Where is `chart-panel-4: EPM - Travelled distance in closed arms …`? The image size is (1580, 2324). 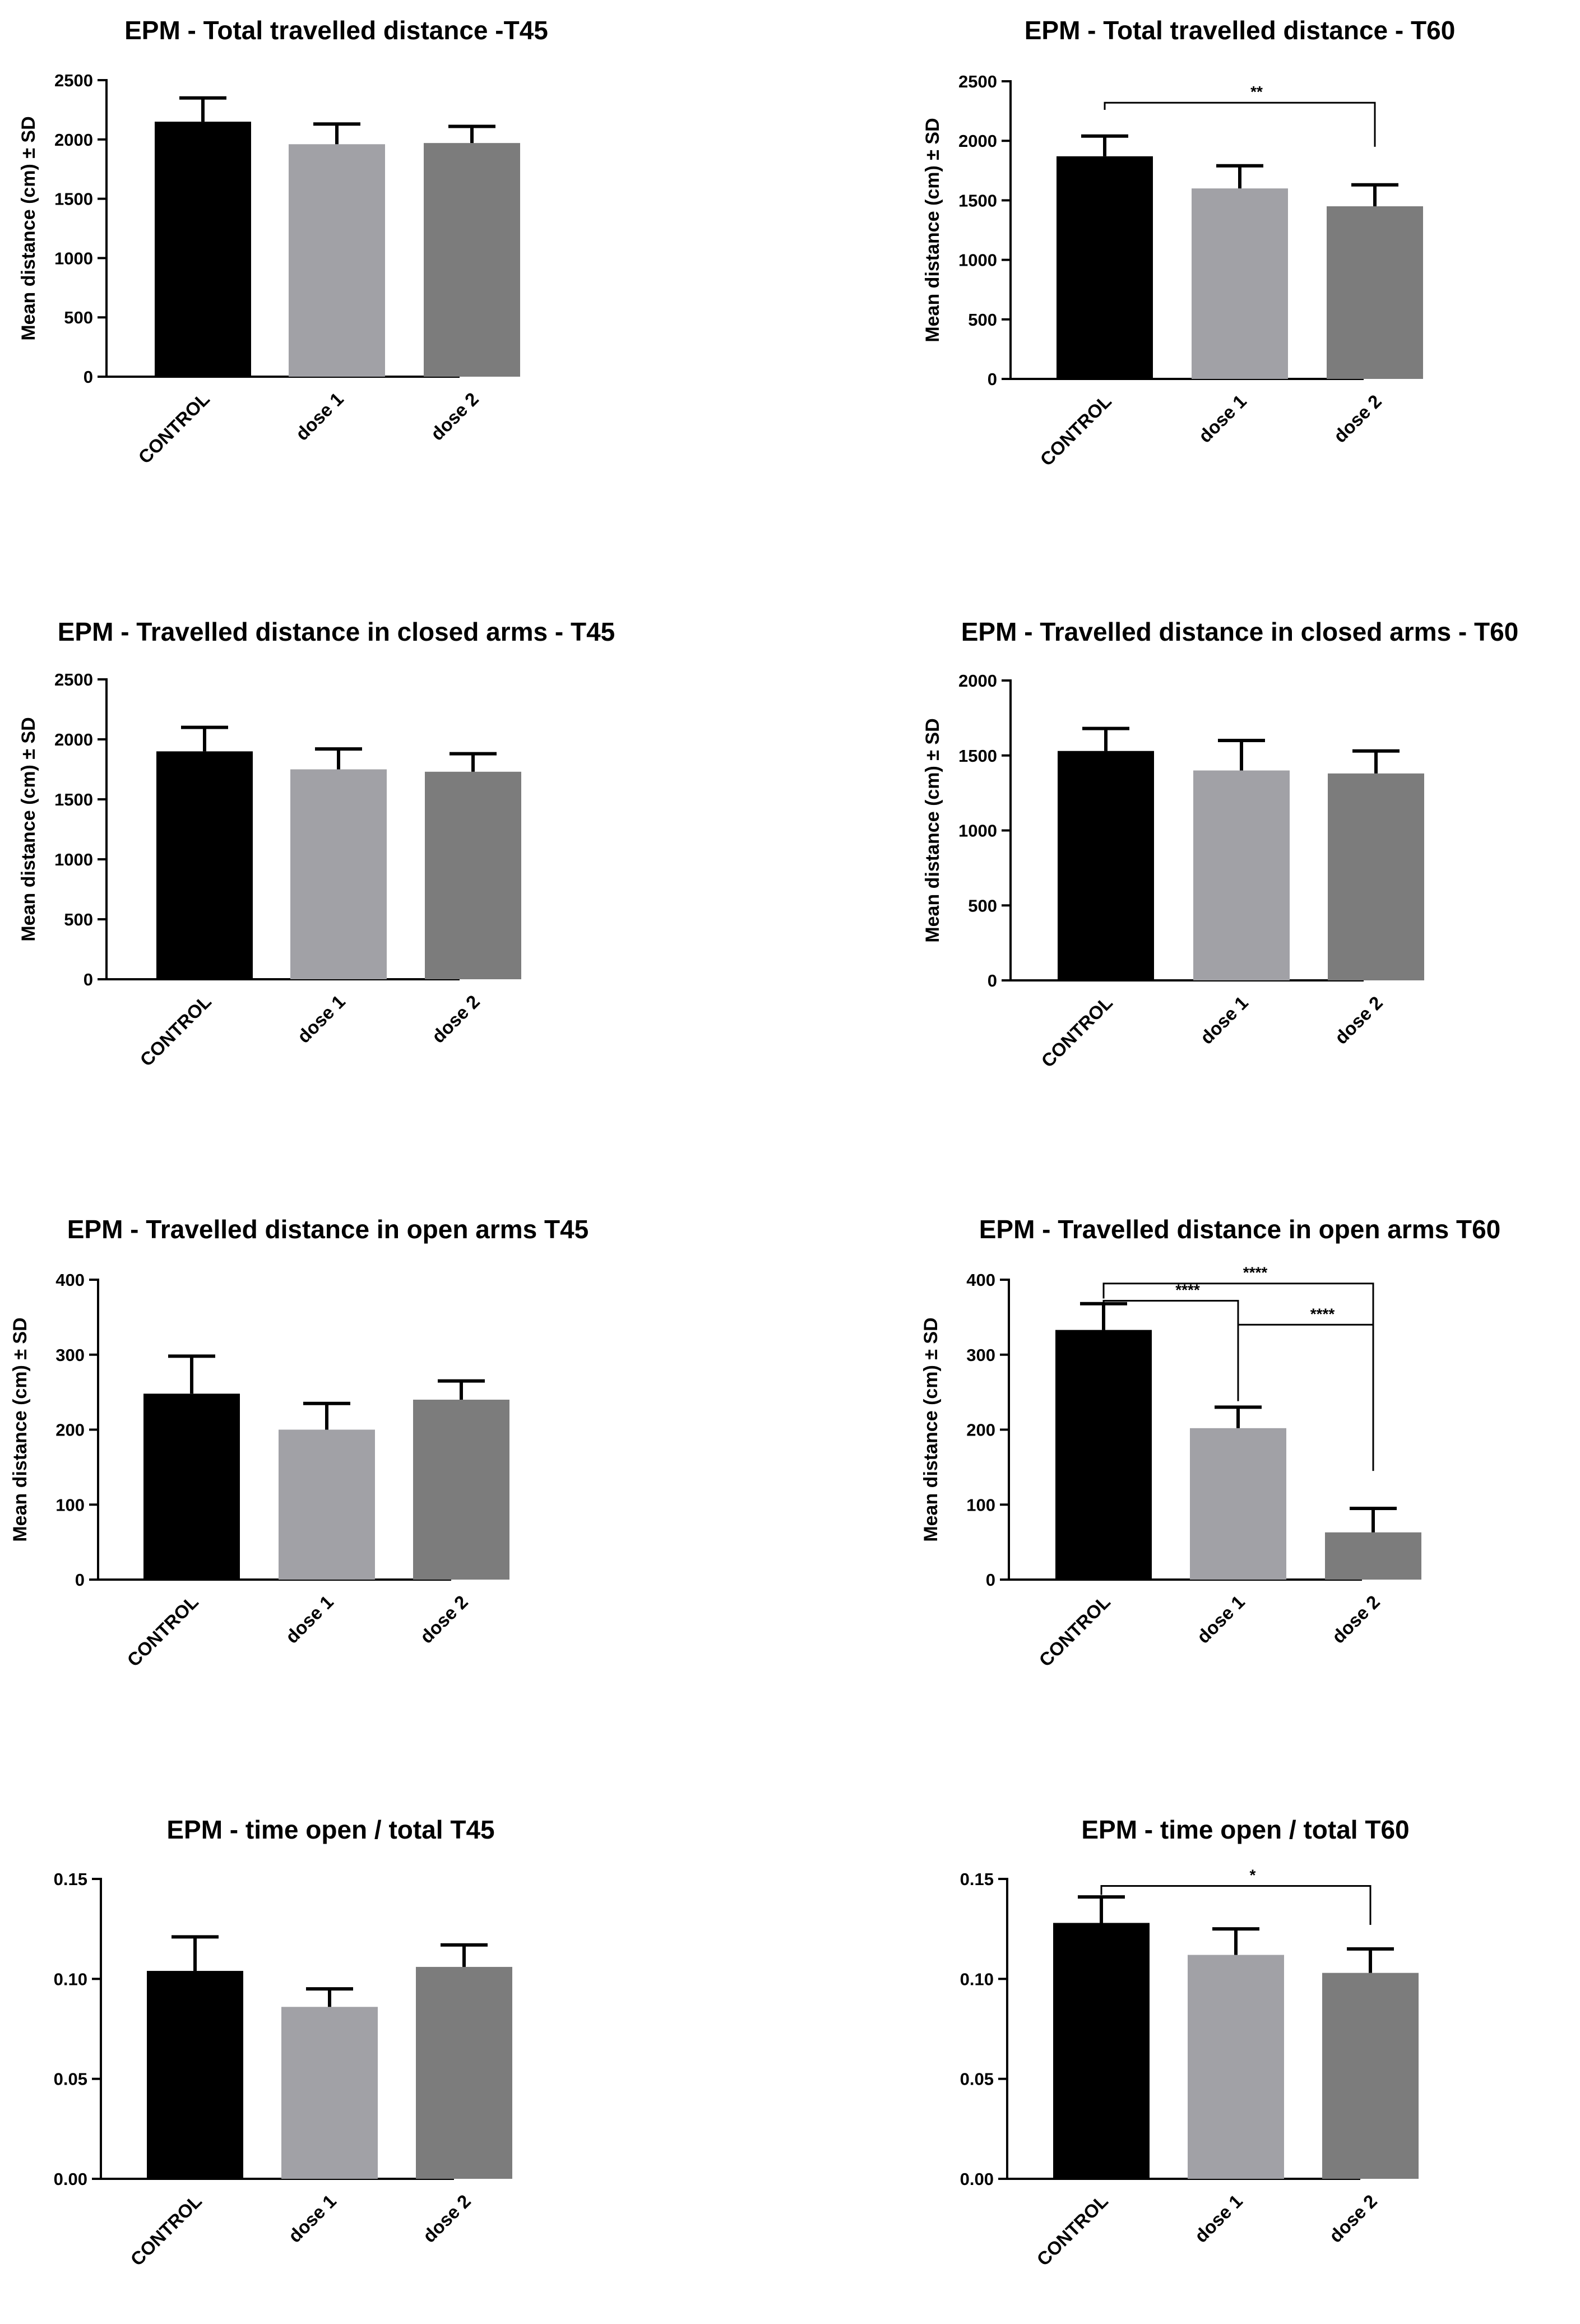 chart-panel-4: EPM - Travelled distance in closed arms … is located at coordinates (1220, 844).